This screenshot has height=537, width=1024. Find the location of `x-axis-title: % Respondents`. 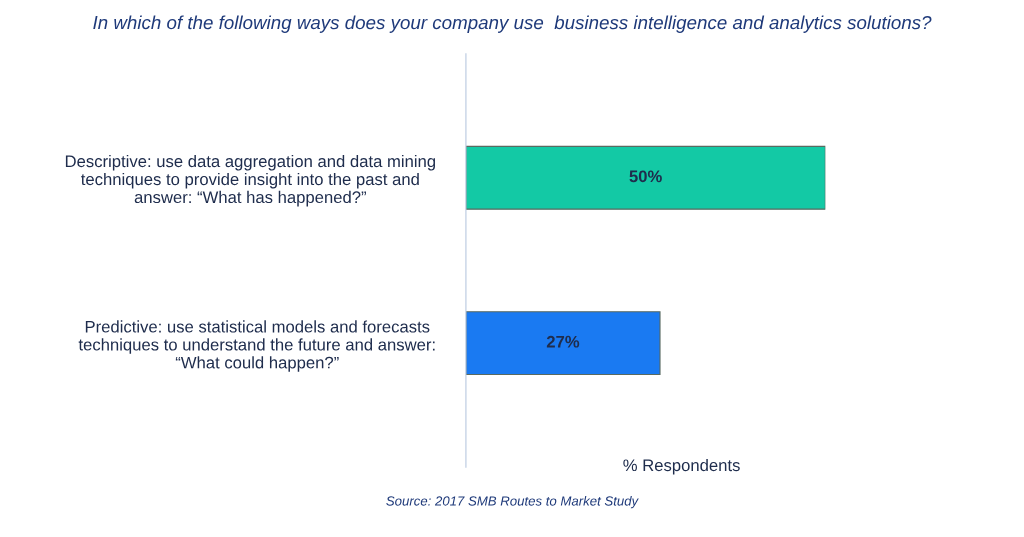

x-axis-title: % Respondents is located at coordinates (681, 466).